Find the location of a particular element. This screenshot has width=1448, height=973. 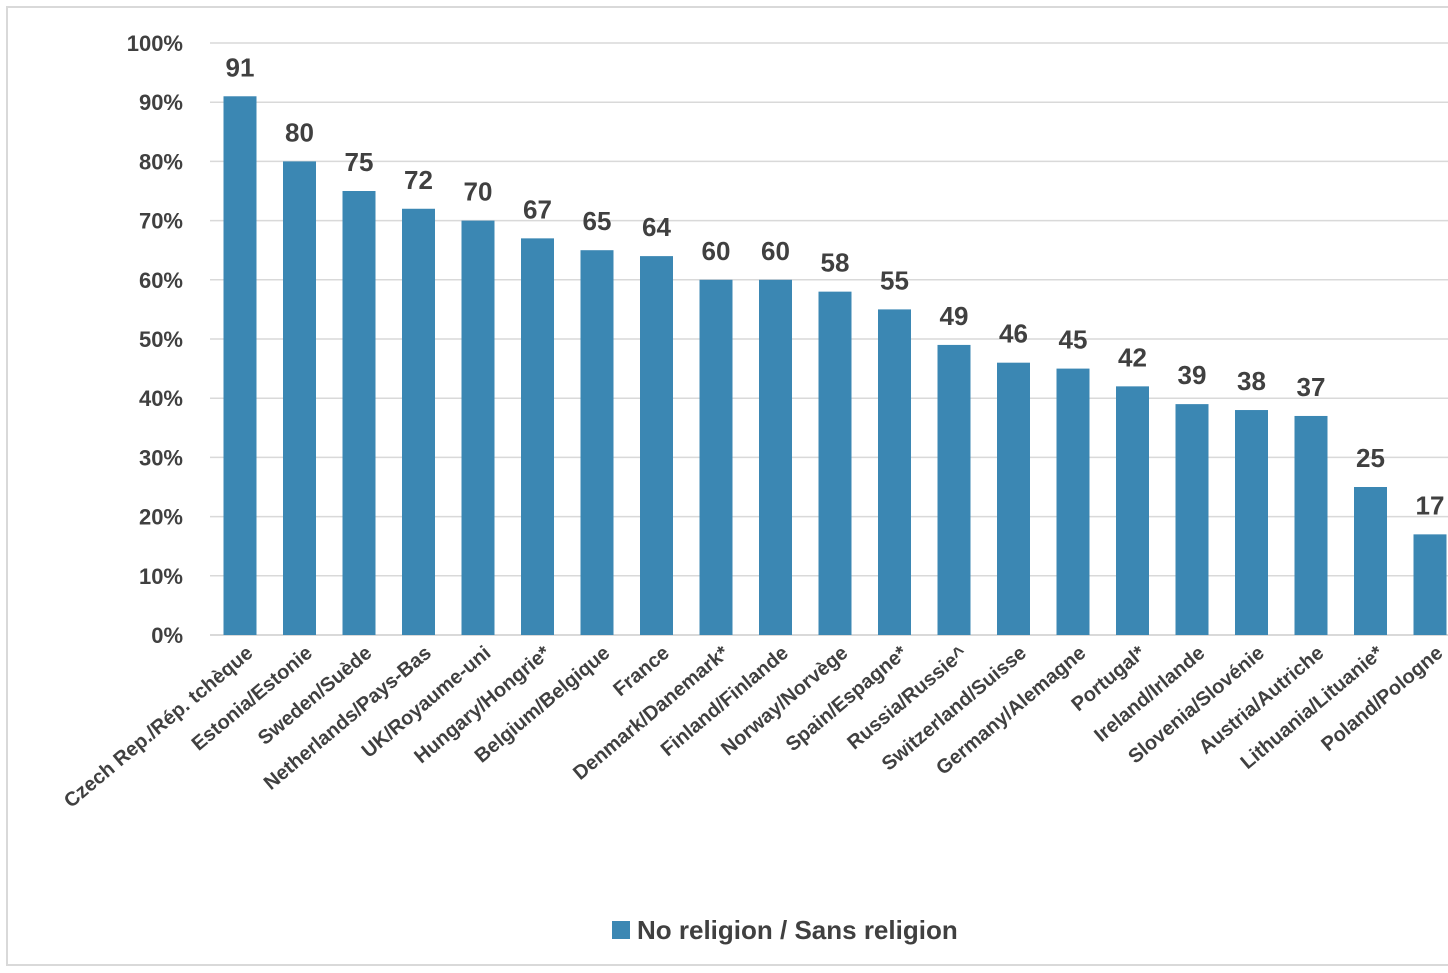

data-label: 64 is located at coordinates (656, 227).